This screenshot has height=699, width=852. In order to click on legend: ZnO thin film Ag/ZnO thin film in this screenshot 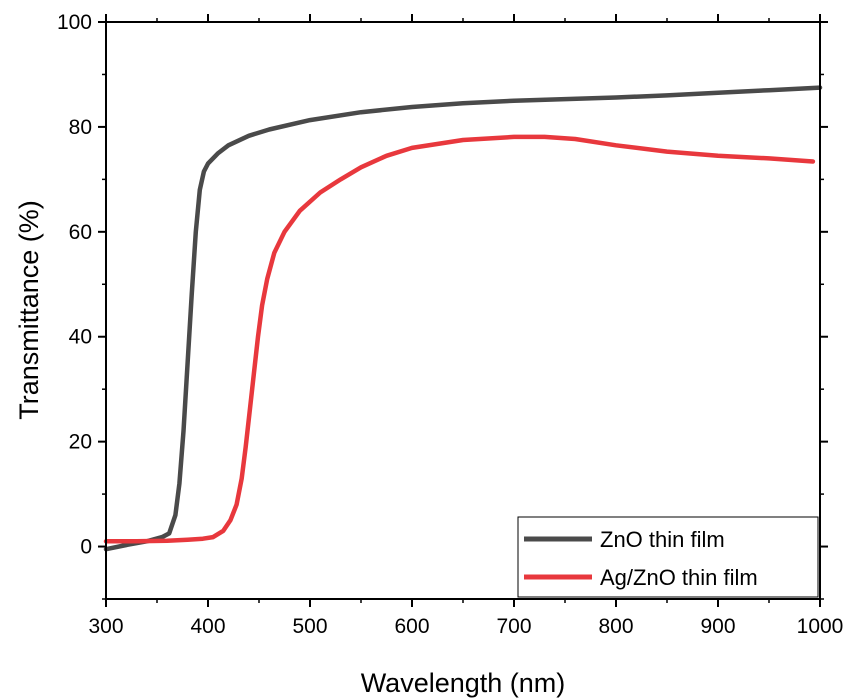, I will do `click(668, 557)`.